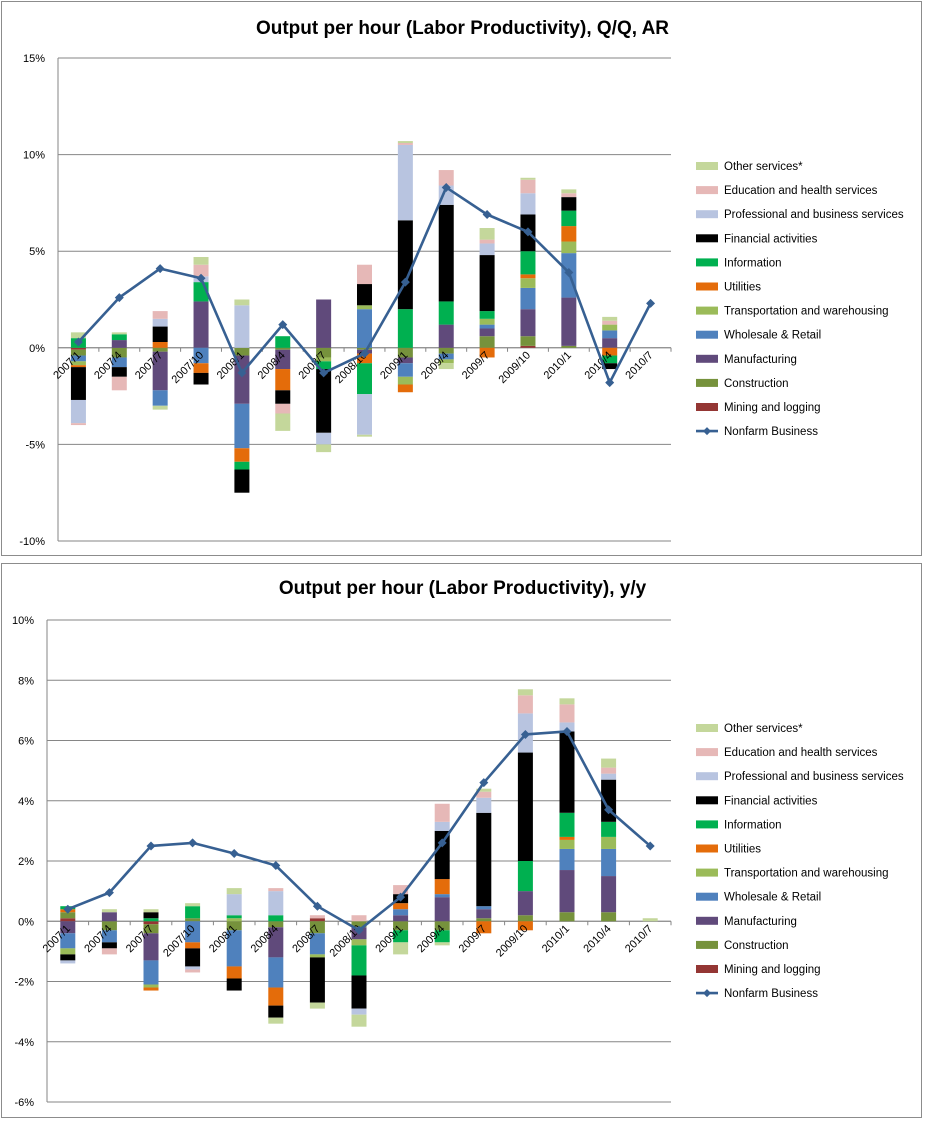  I want to click on qq-legend-swatch-wholesale-retail, so click(707, 334).